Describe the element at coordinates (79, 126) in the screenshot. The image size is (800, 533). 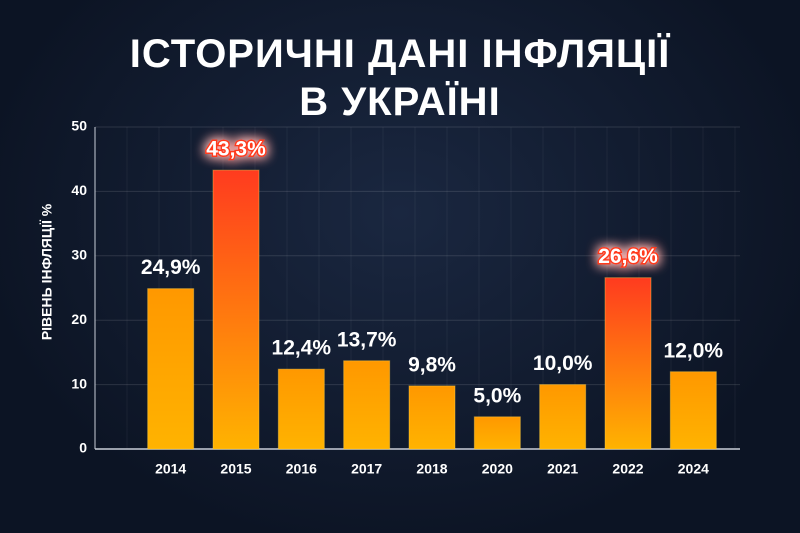
I see `y-tick-label: 50` at that location.